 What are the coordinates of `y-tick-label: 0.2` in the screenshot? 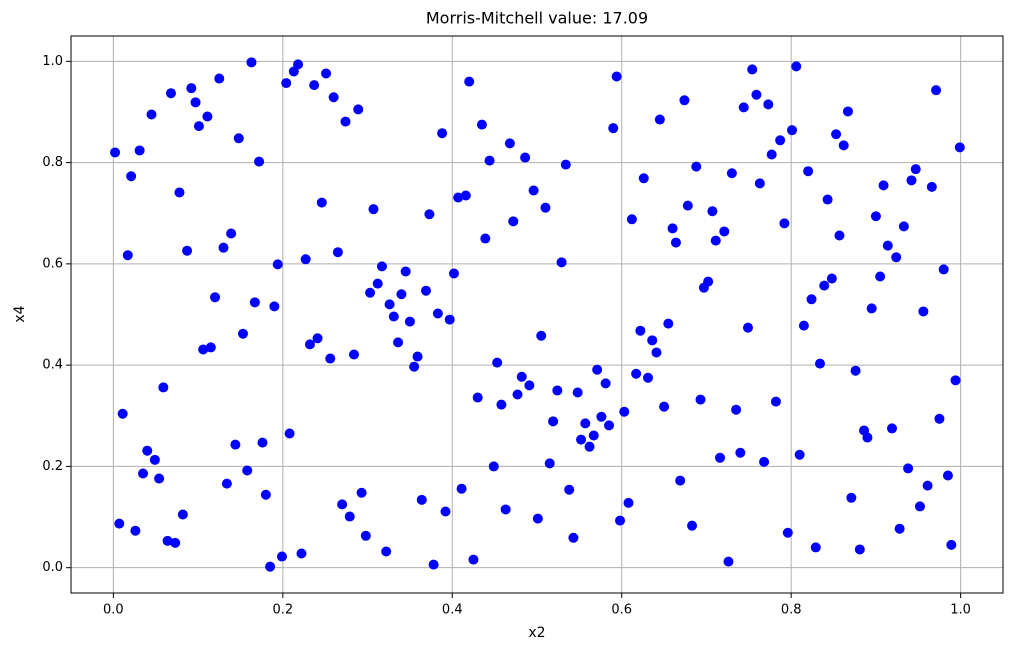 It's located at (52, 466).